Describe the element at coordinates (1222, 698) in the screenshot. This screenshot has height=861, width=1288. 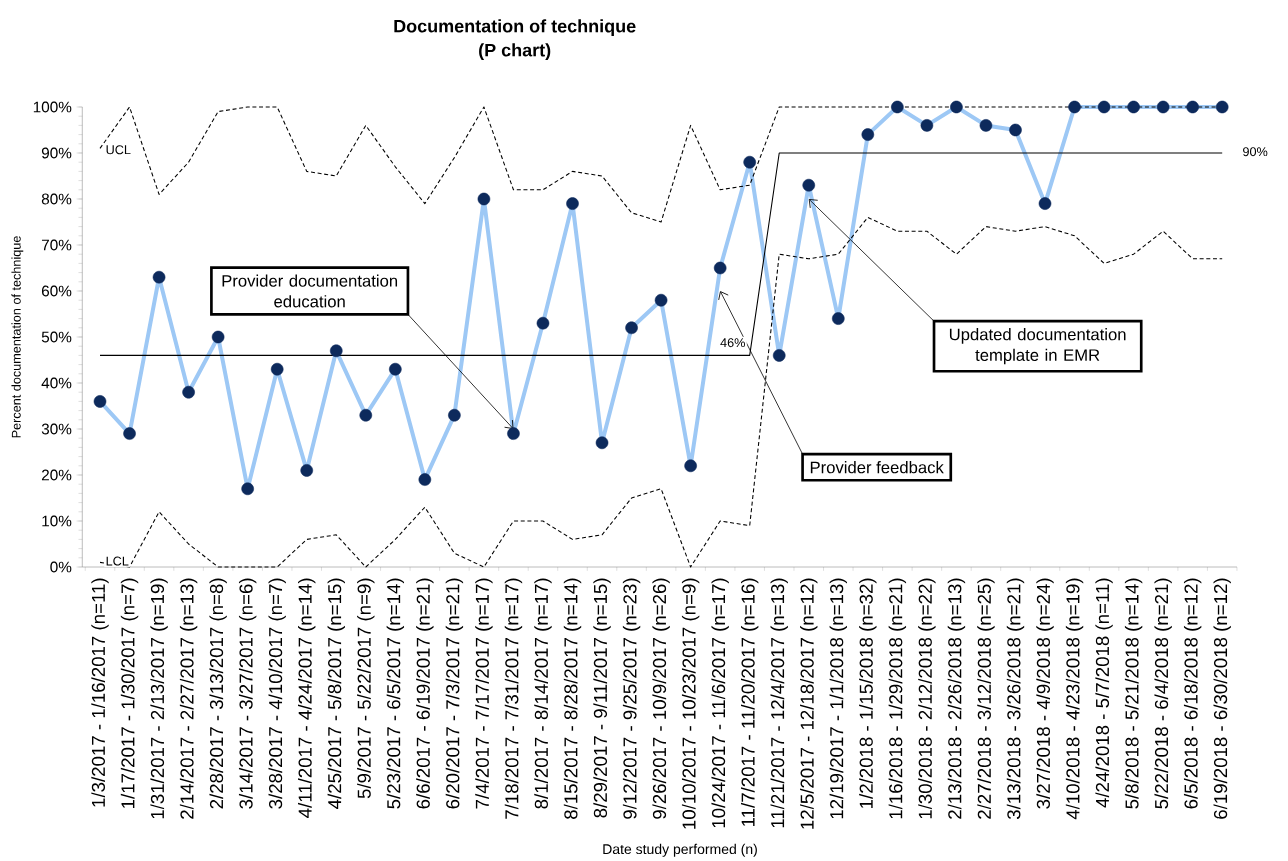
I see `x-tick-label: 6/19/2018 - 6/30/2018 (n=12)` at that location.